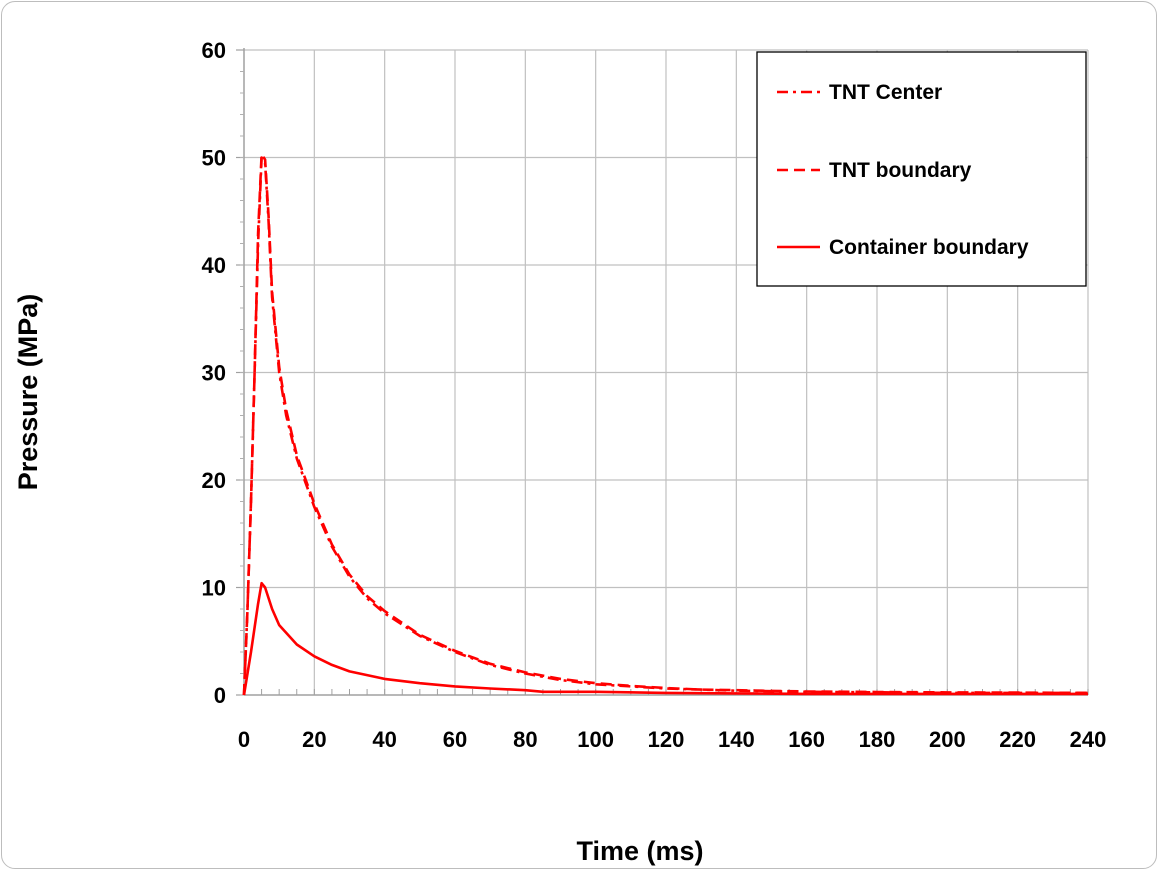 The image size is (1160, 872). Describe the element at coordinates (28, 392) in the screenshot. I see `y-axis-title: Pressure (MPa)` at that location.